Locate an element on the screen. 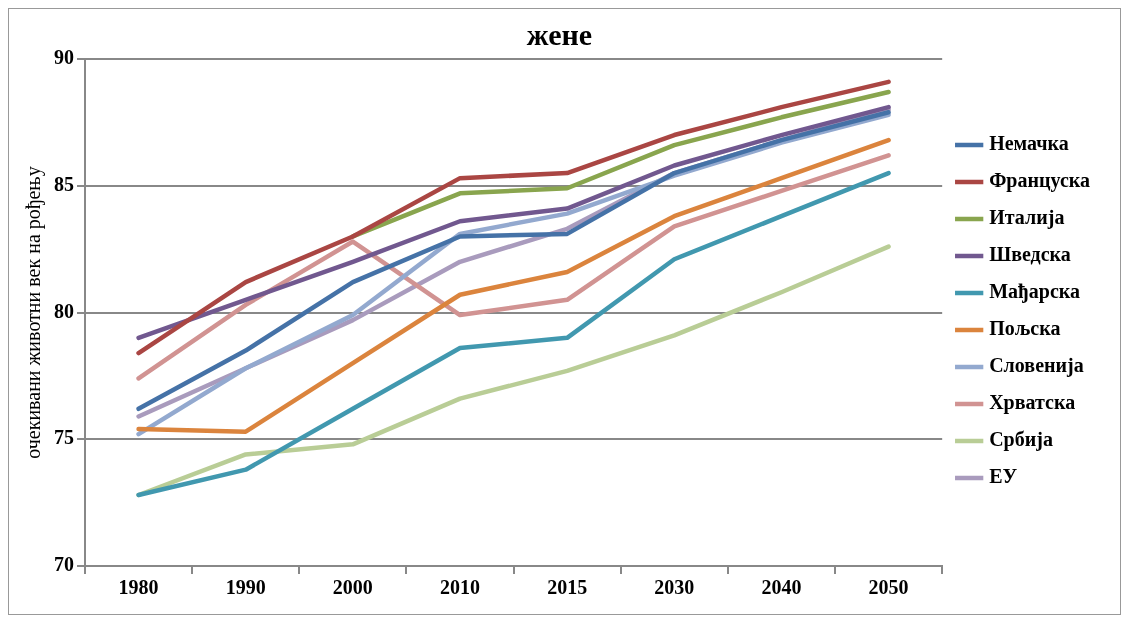 This screenshot has width=1129, height=623. x-tick-label: 1990 is located at coordinates (245, 587).